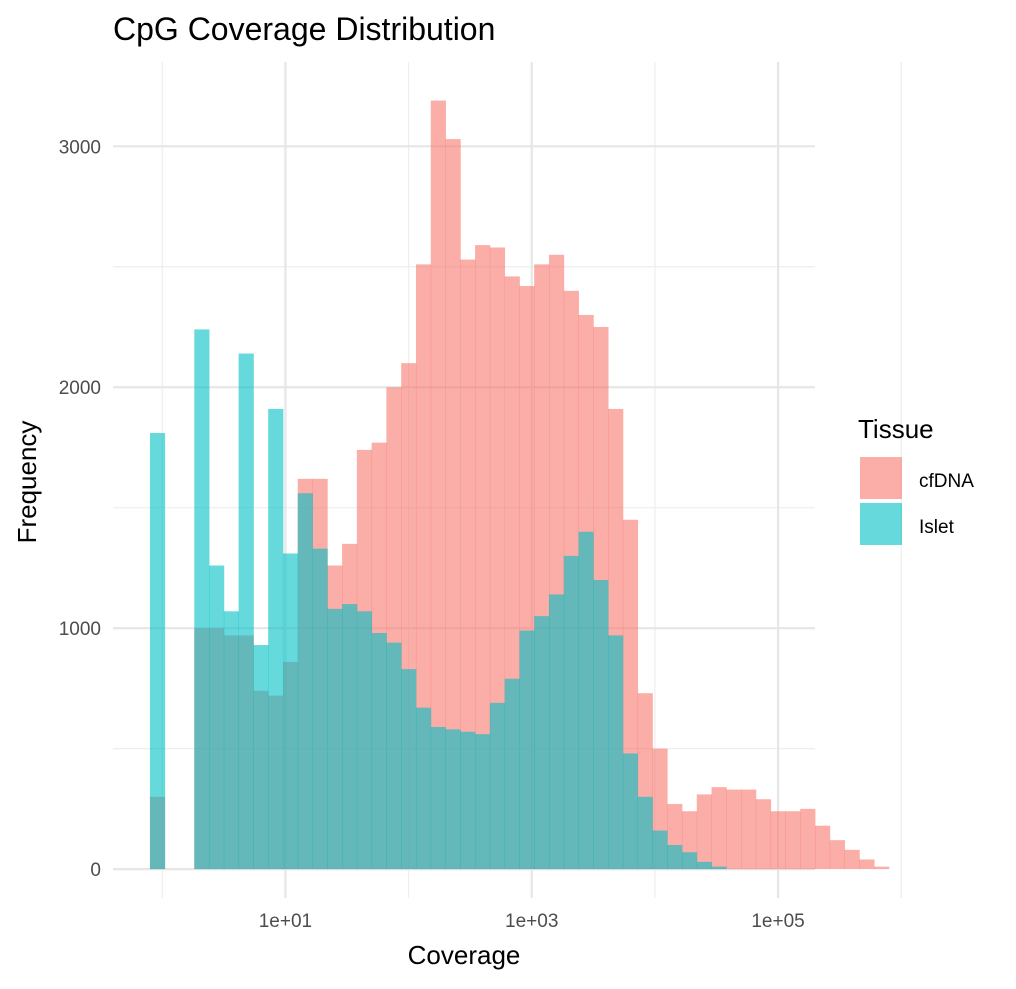 Image resolution: width=1016 pixels, height=989 pixels. What do you see at coordinates (80, 388) in the screenshot?
I see `y-tick-label: 2000` at bounding box center [80, 388].